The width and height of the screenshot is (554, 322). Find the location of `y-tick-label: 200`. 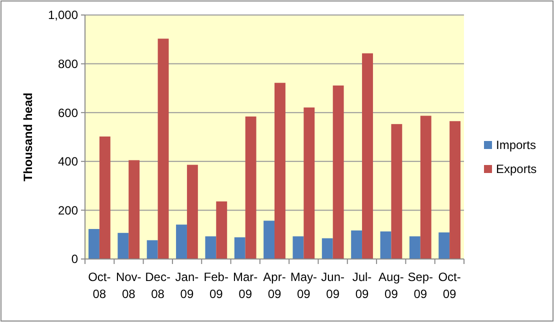

y-tick-label: 200 is located at coordinates (68, 210).